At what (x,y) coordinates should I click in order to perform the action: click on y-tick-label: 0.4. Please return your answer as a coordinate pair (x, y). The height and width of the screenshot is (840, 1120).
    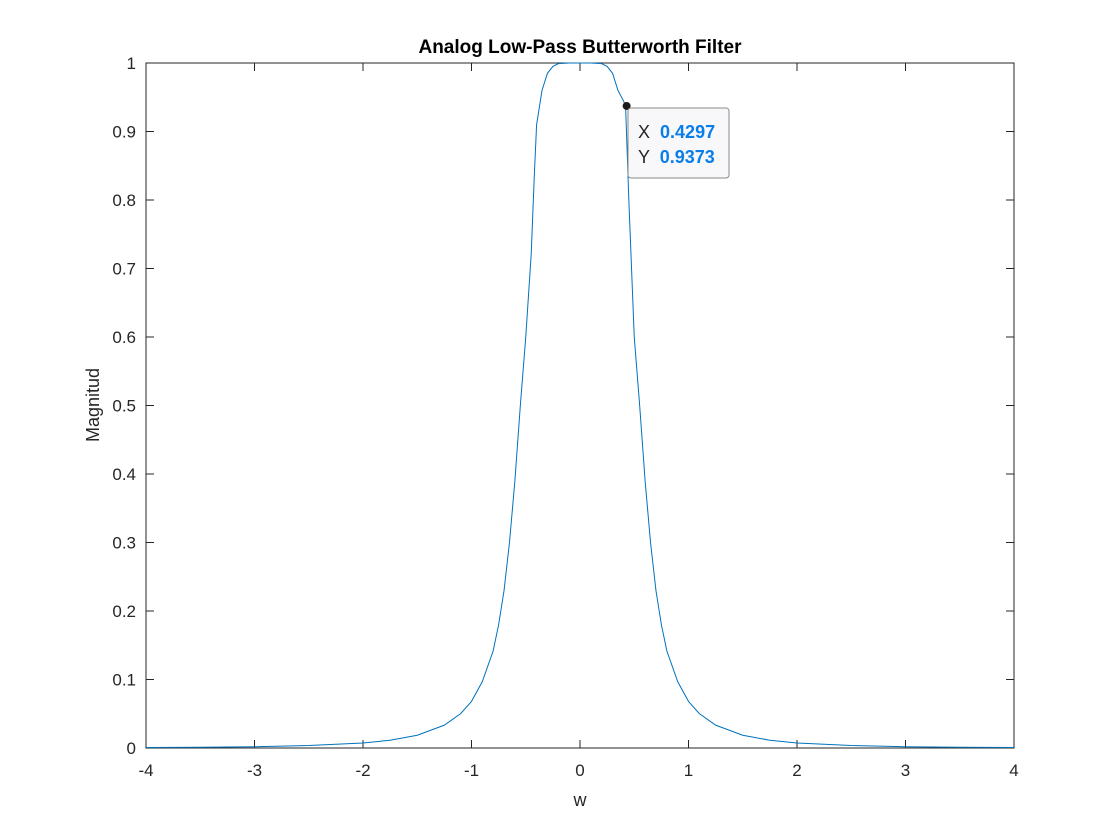
    Looking at the image, I should click on (124, 474).